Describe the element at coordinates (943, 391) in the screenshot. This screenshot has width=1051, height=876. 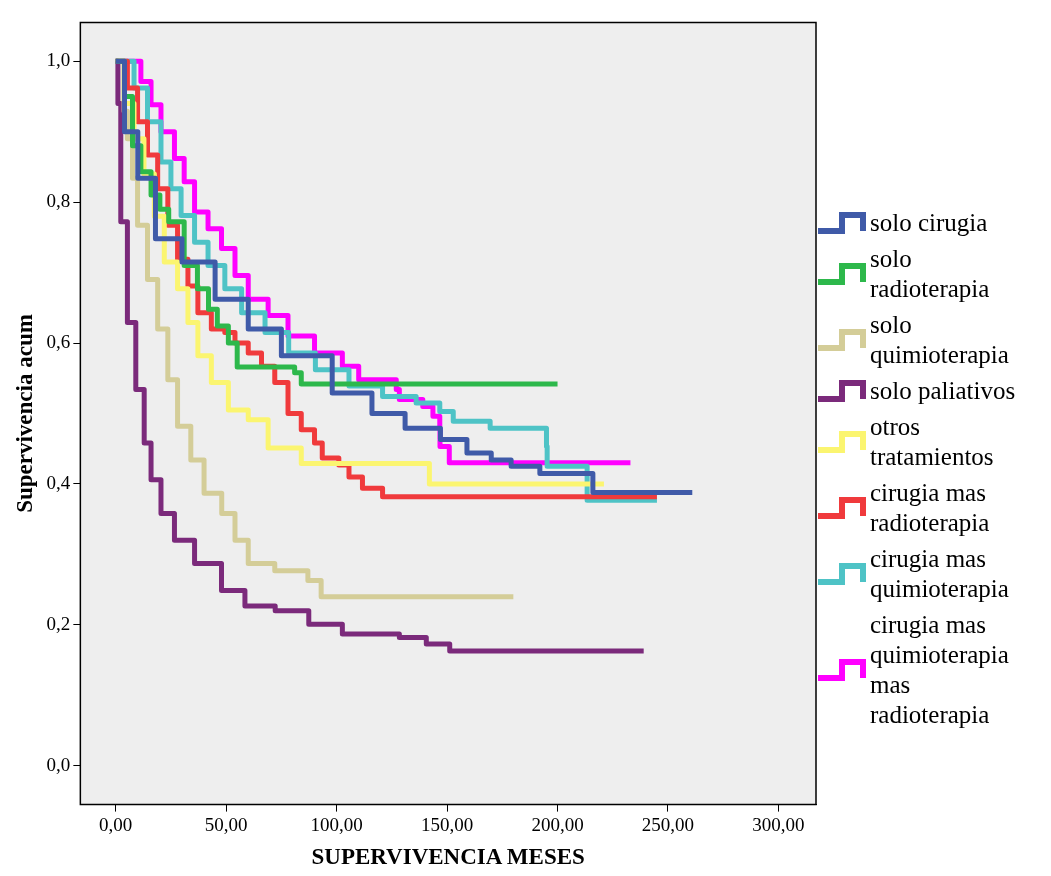
I see `legend-label: solo paliativos` at that location.